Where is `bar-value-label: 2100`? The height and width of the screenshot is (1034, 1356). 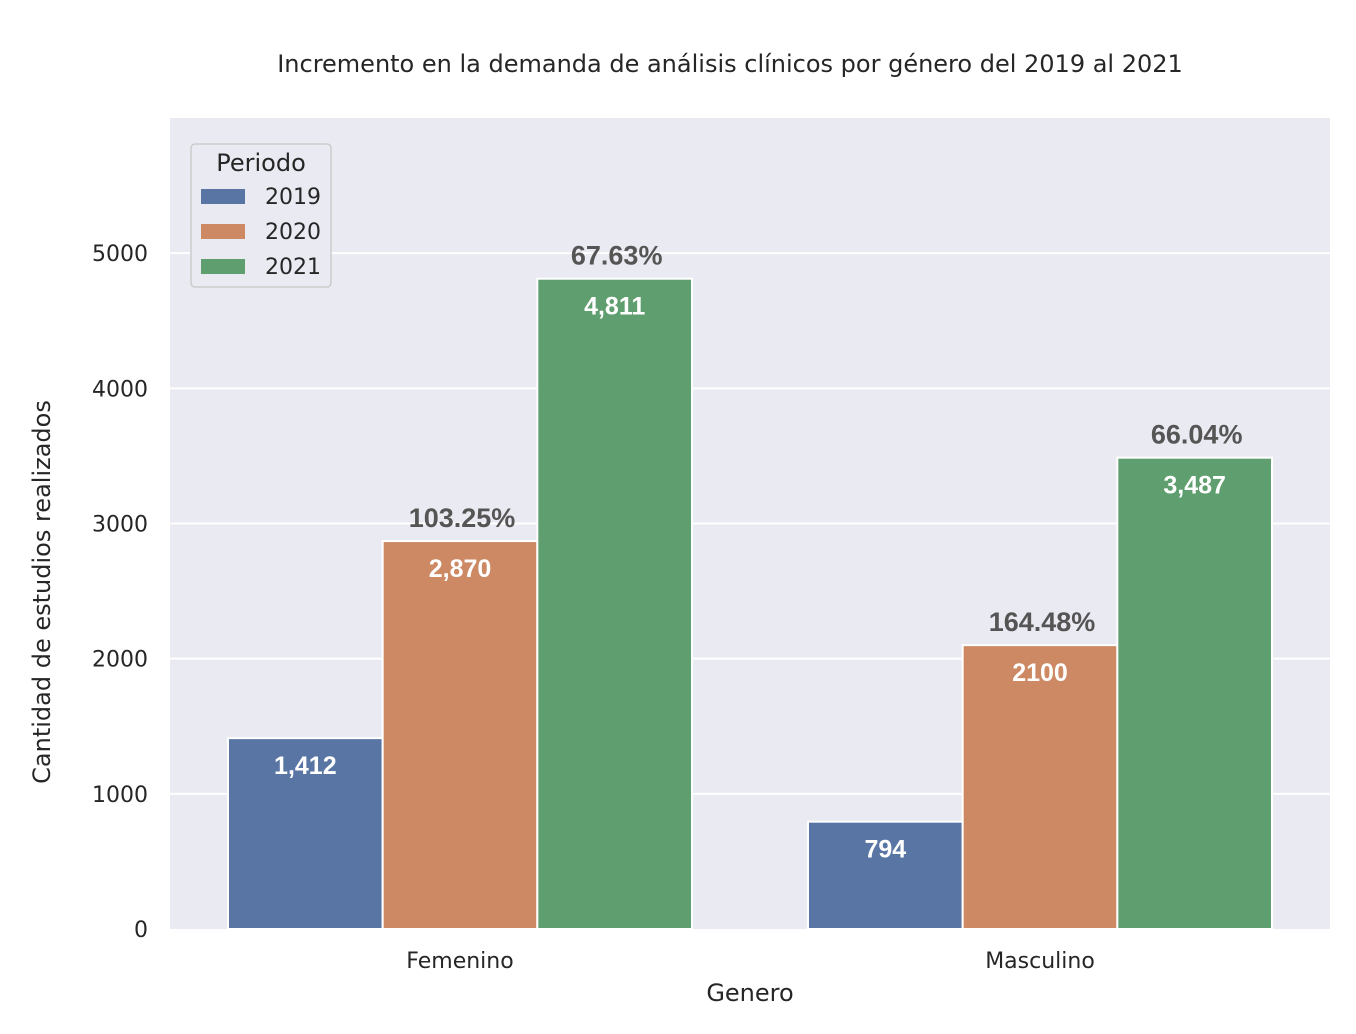 bar-value-label: 2100 is located at coordinates (1040, 673).